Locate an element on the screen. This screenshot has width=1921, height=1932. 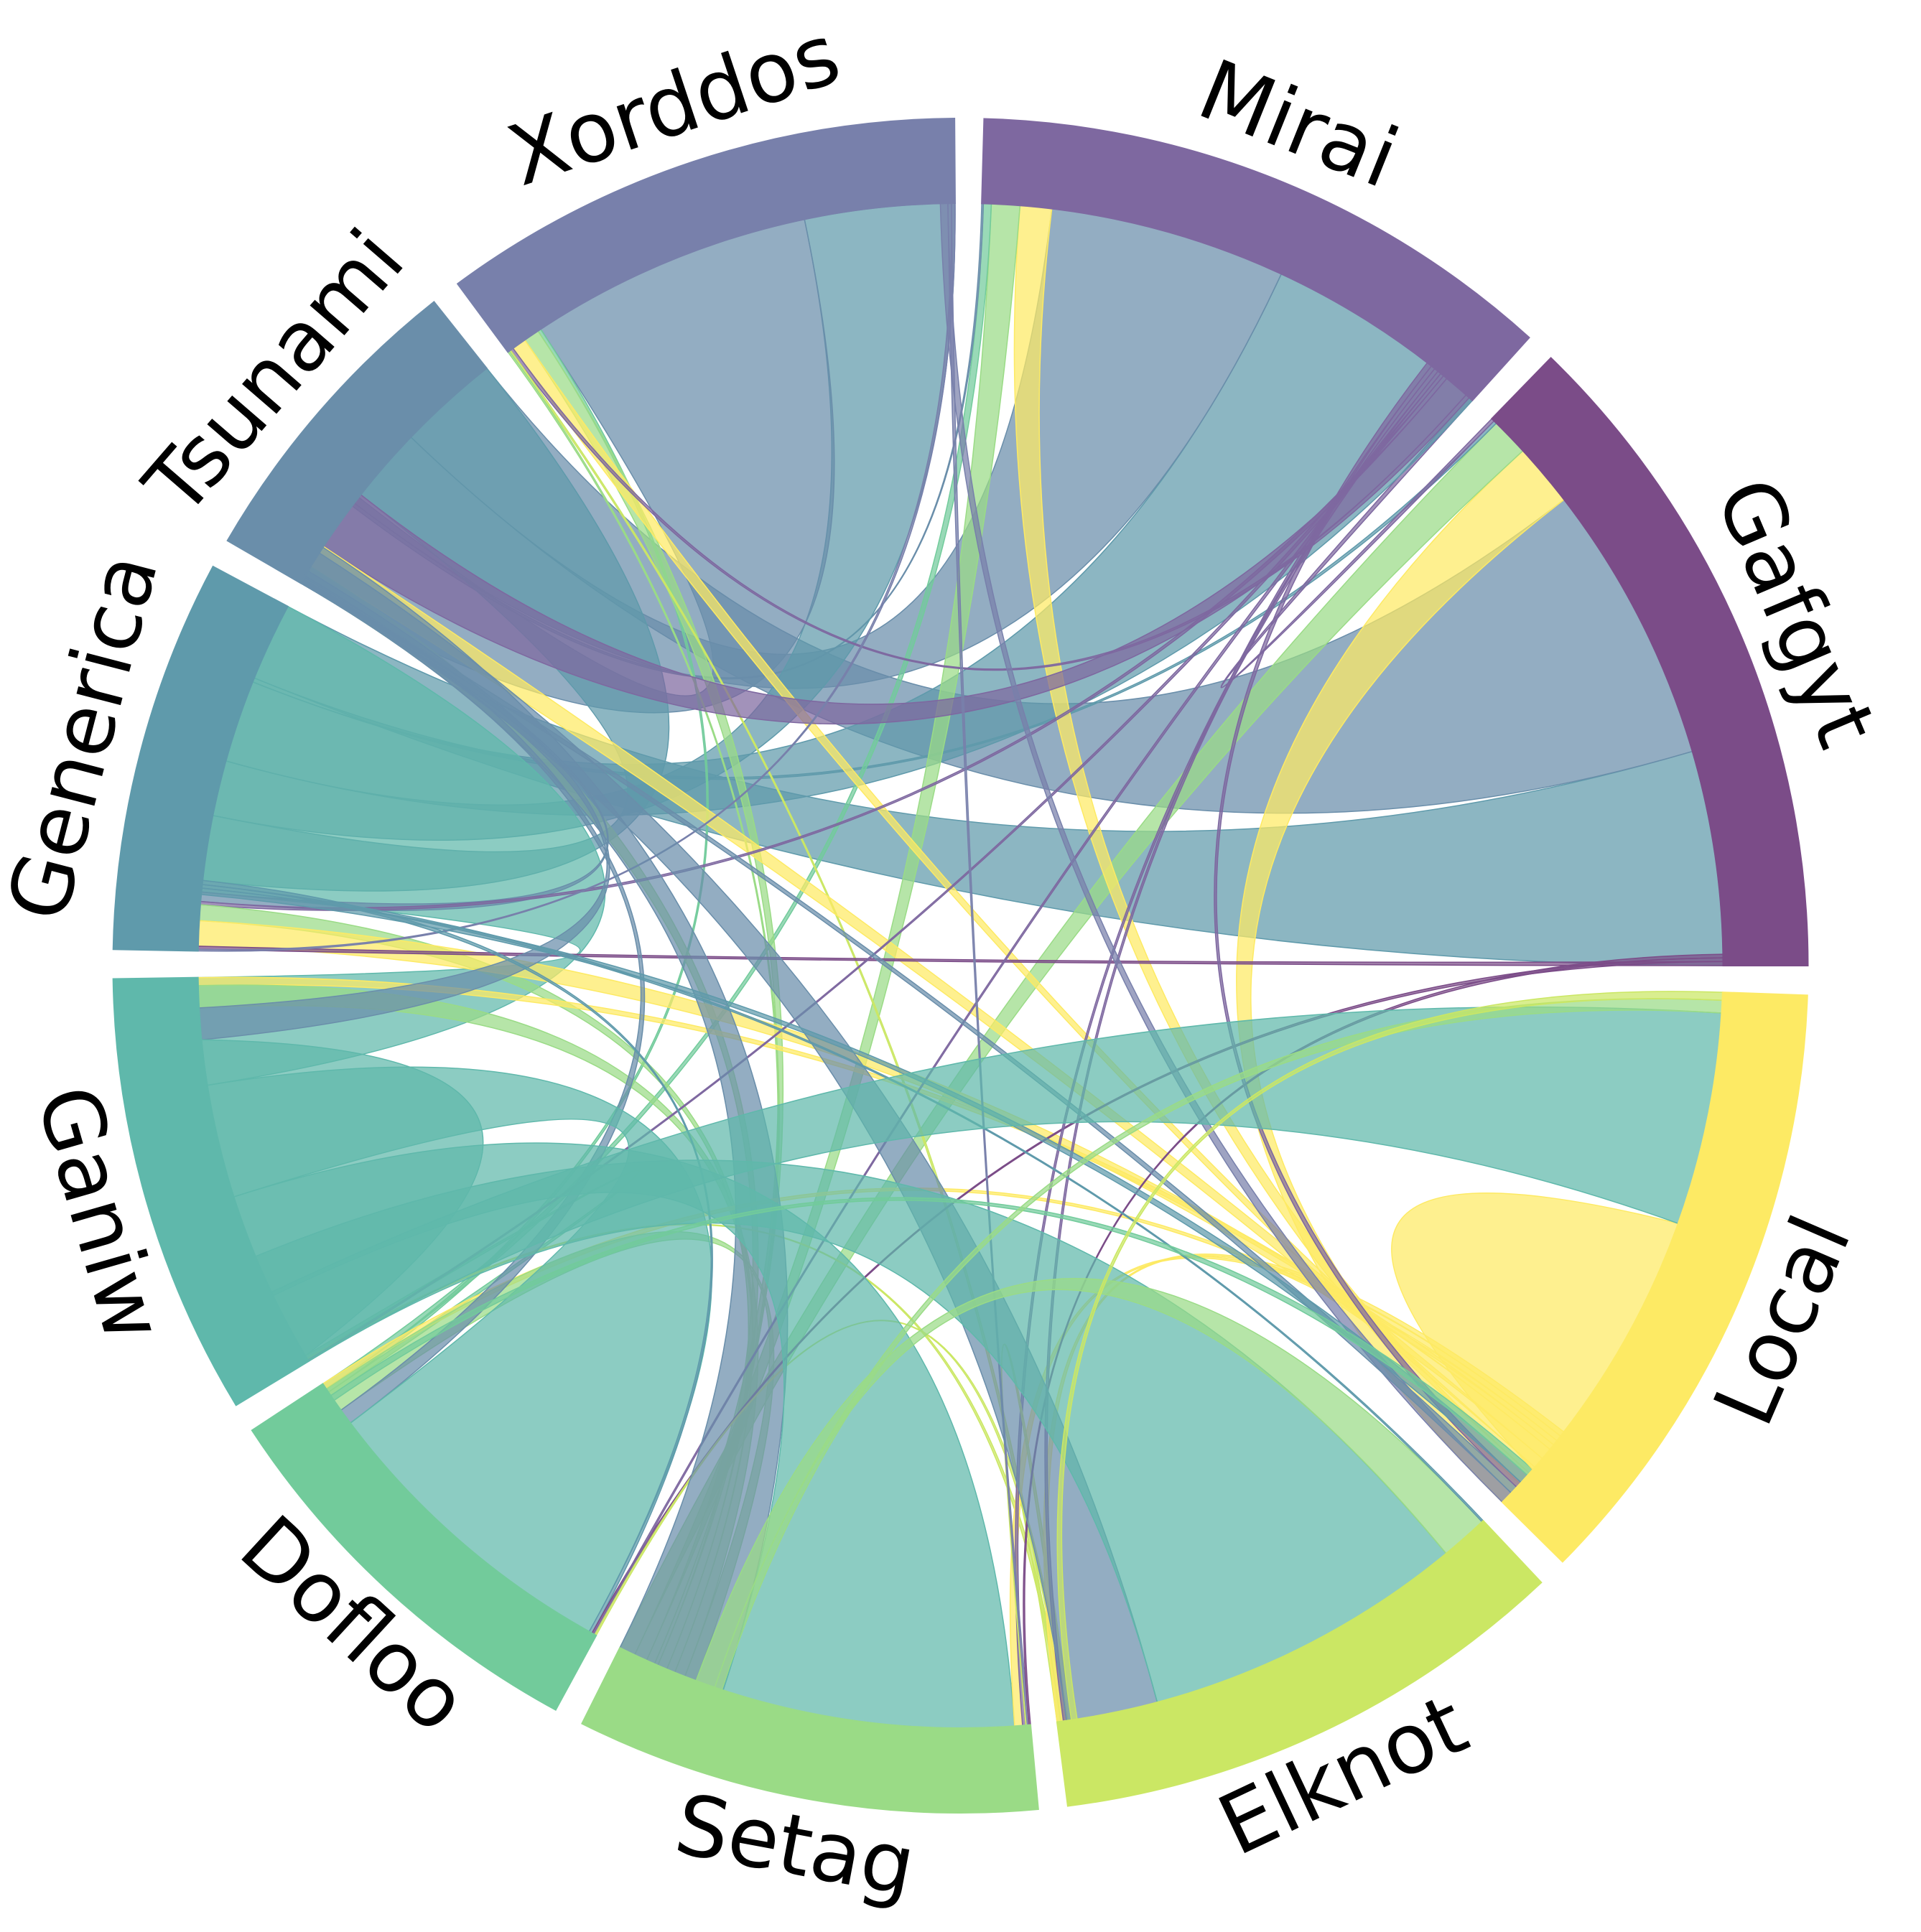
group-arc-xorddos is located at coordinates (706, 235).